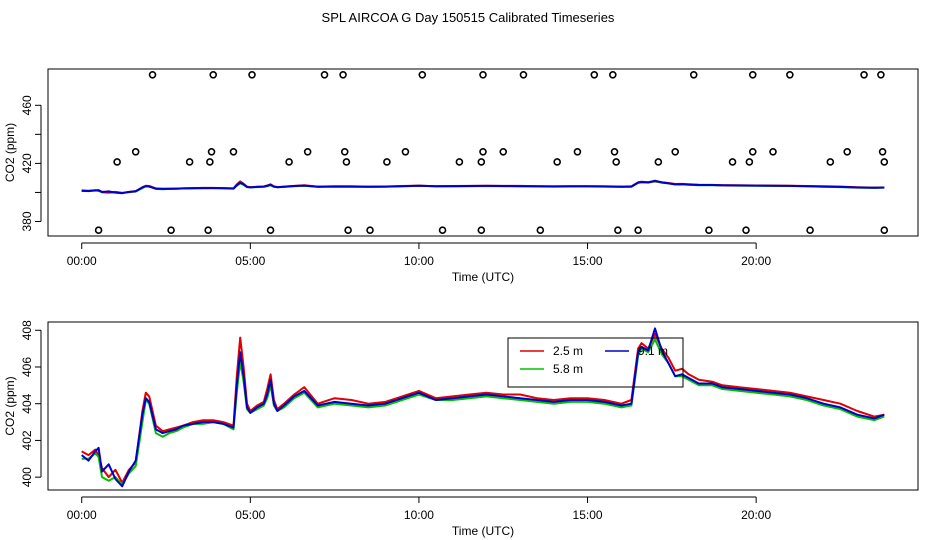 The image size is (936, 540). I want to click on y-tick-label: 400, so click(27, 477).